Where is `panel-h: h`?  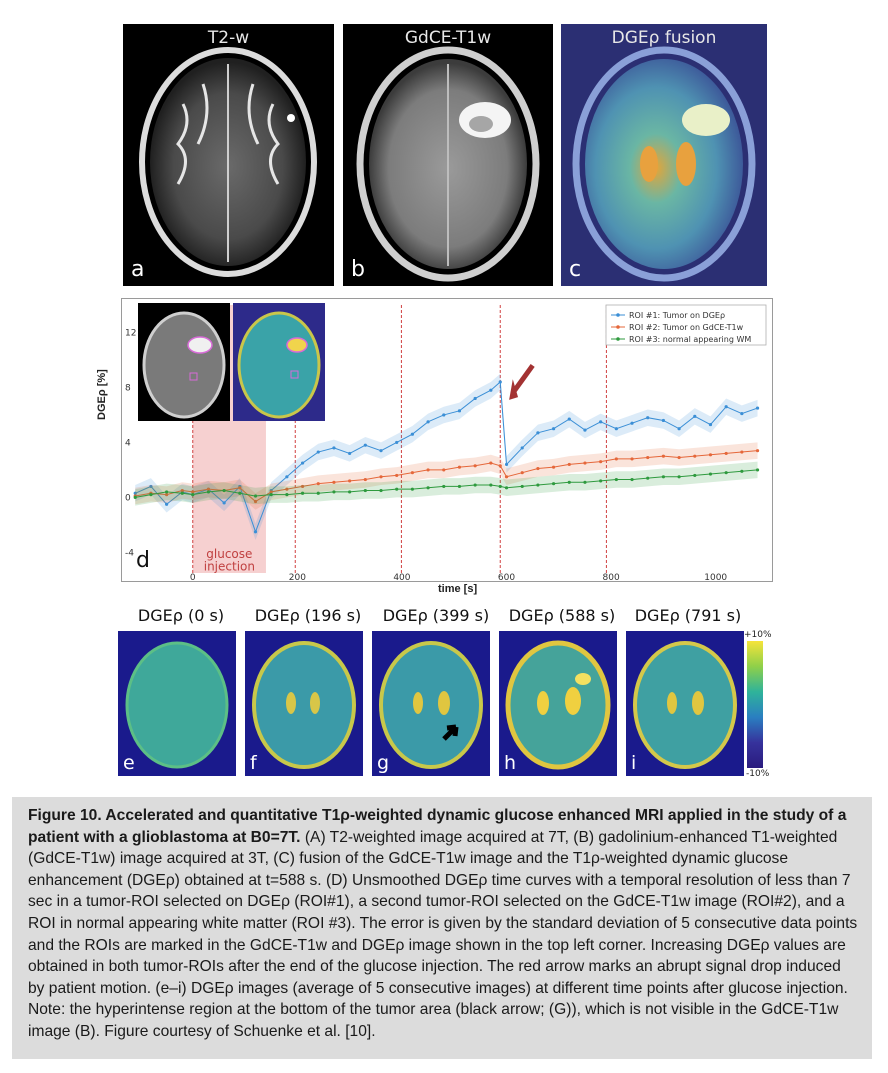
panel-h: h is located at coordinates (558, 703).